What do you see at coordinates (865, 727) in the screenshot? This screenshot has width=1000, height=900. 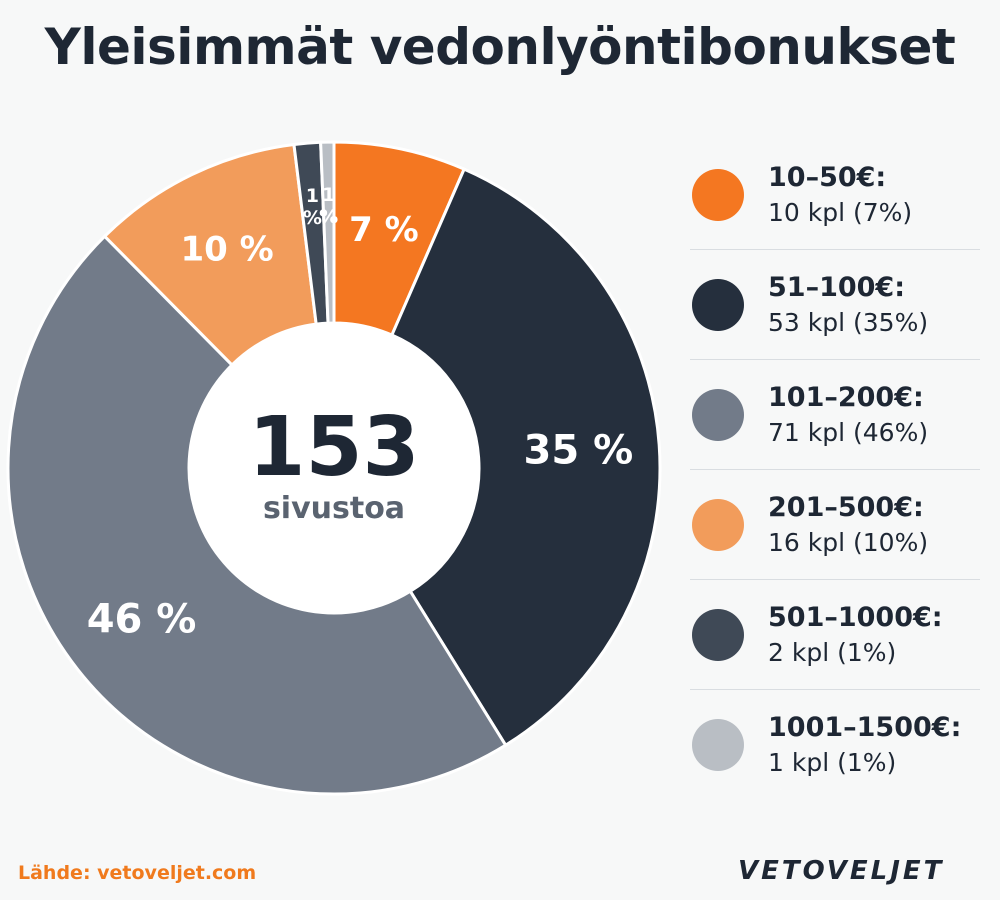 I see `legend-range: 1001–1500€:` at bounding box center [865, 727].